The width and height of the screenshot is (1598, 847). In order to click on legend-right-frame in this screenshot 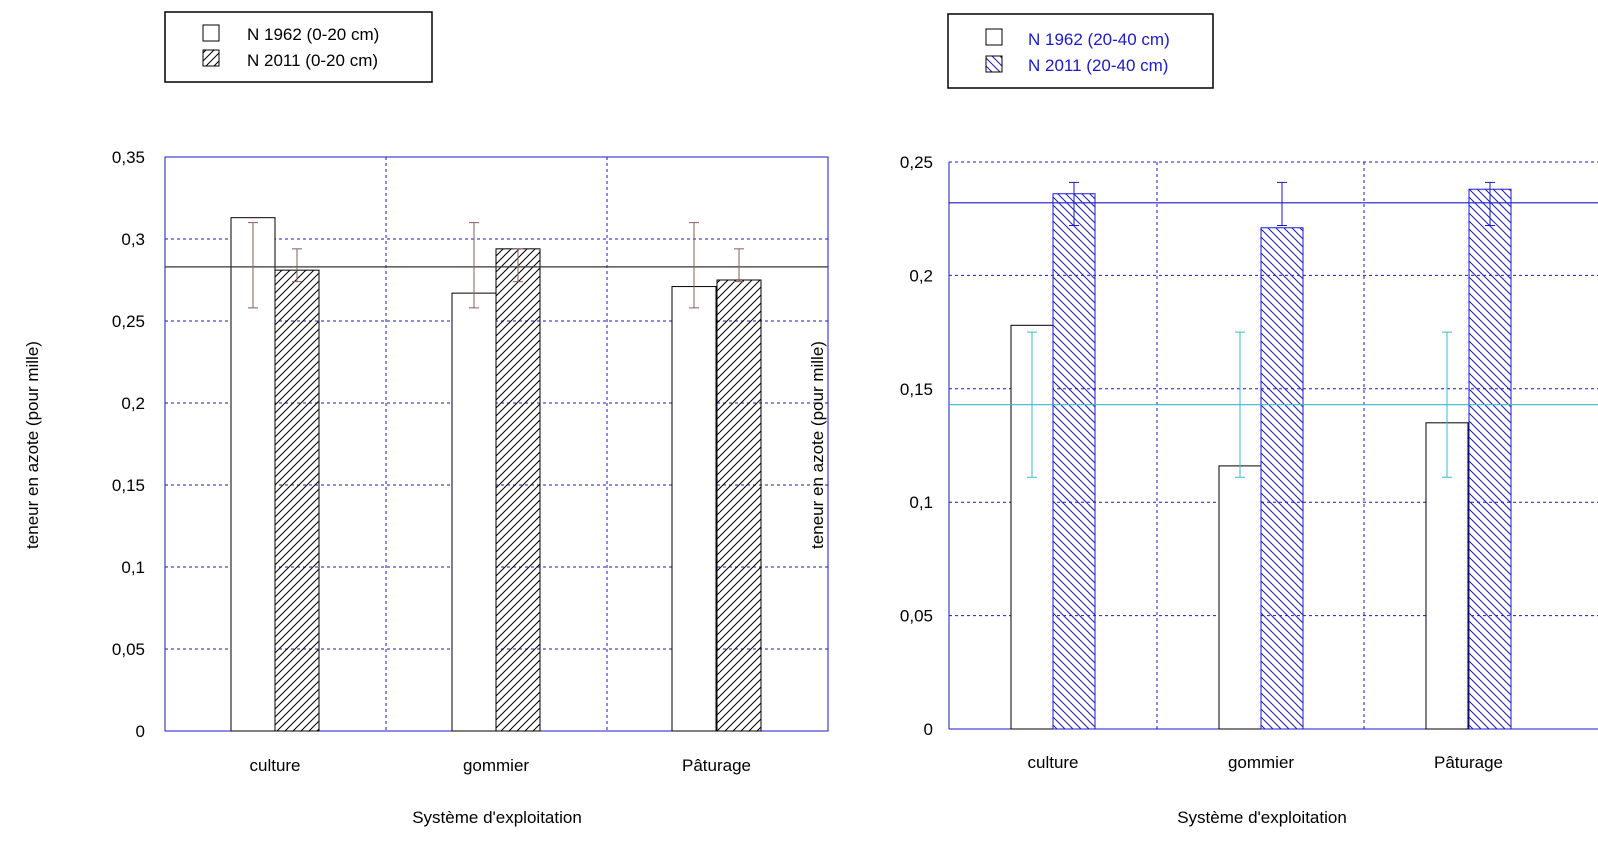, I will do `click(1080, 51)`.